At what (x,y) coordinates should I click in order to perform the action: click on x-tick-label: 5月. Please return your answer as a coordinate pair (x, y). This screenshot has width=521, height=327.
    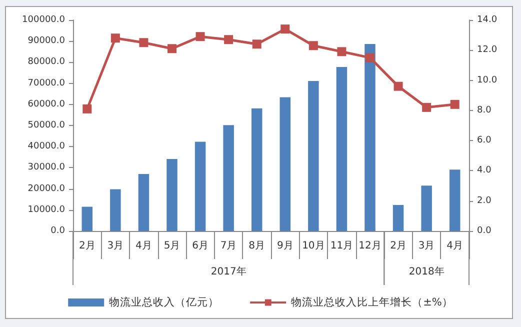
    Looking at the image, I should click on (172, 246).